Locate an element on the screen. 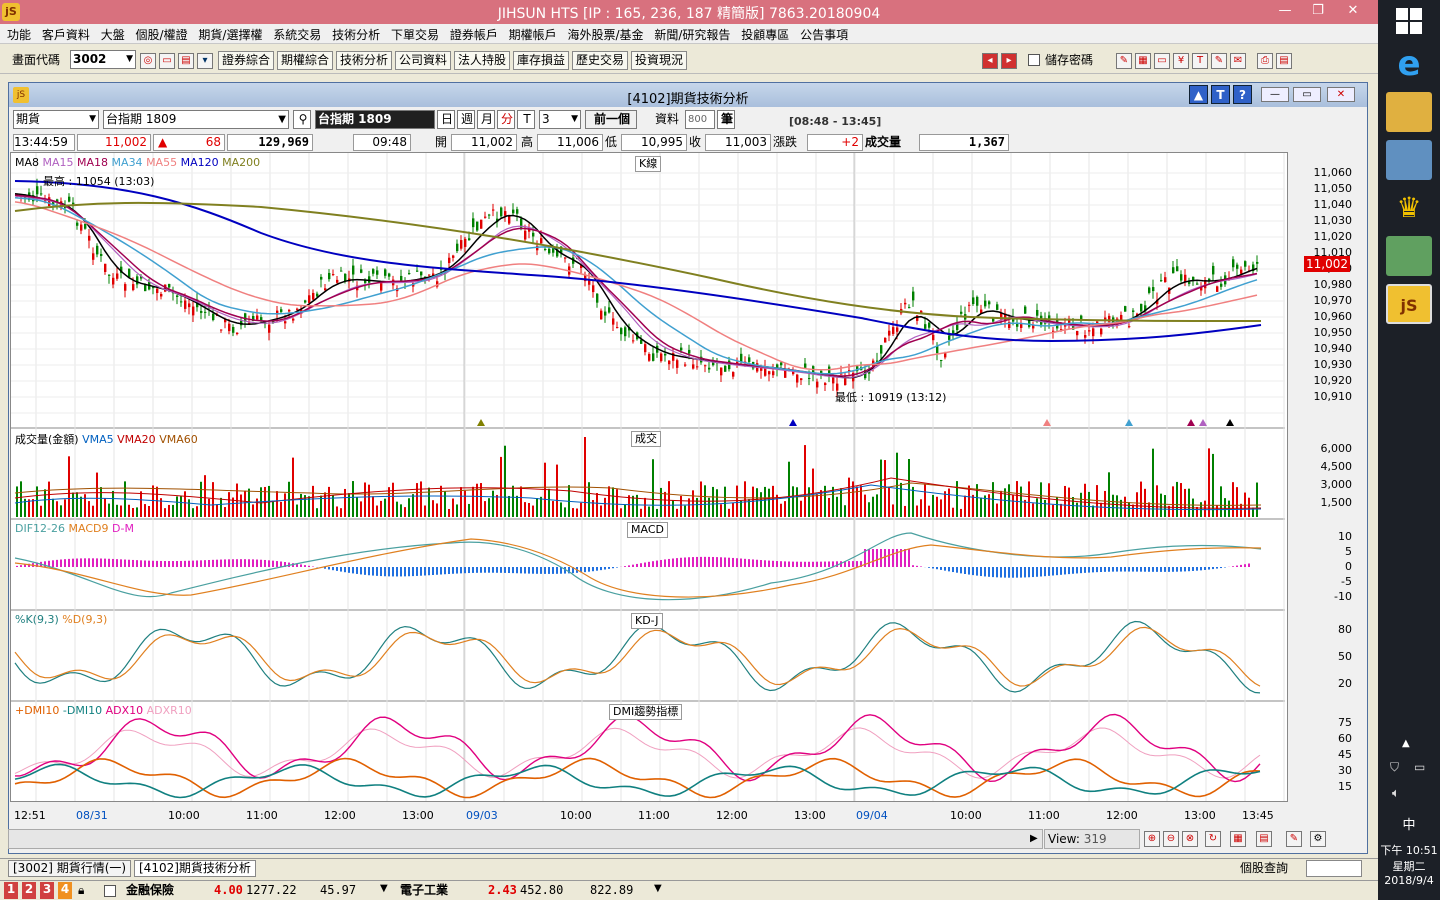  menu-item: 技術分析 is located at coordinates (356, 35).